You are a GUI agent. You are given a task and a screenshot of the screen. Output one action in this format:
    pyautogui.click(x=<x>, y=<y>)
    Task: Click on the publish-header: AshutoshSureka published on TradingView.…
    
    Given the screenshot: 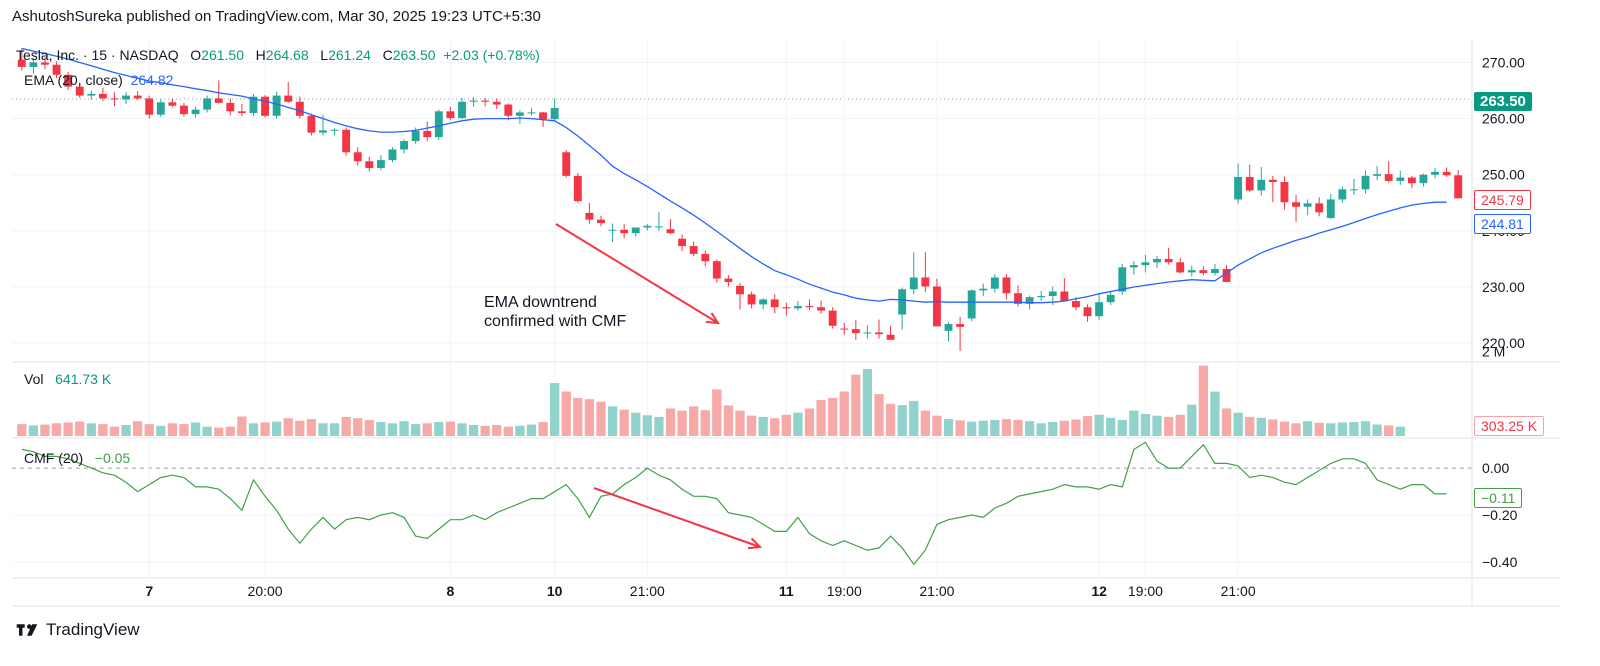 What is the action you would take?
    pyautogui.click(x=276, y=16)
    